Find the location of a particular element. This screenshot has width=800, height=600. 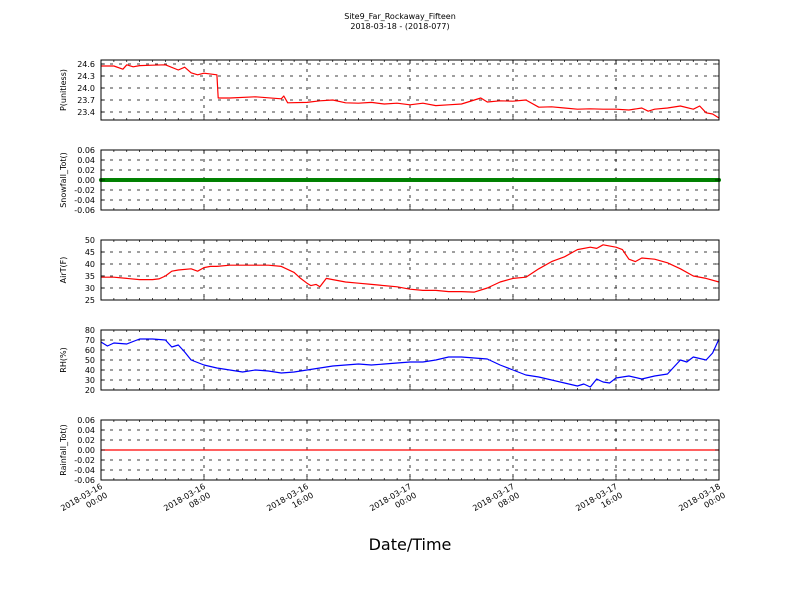

panel-3: 25 30 35 40 45 50 AirT(F) is located at coordinates (389, 270).